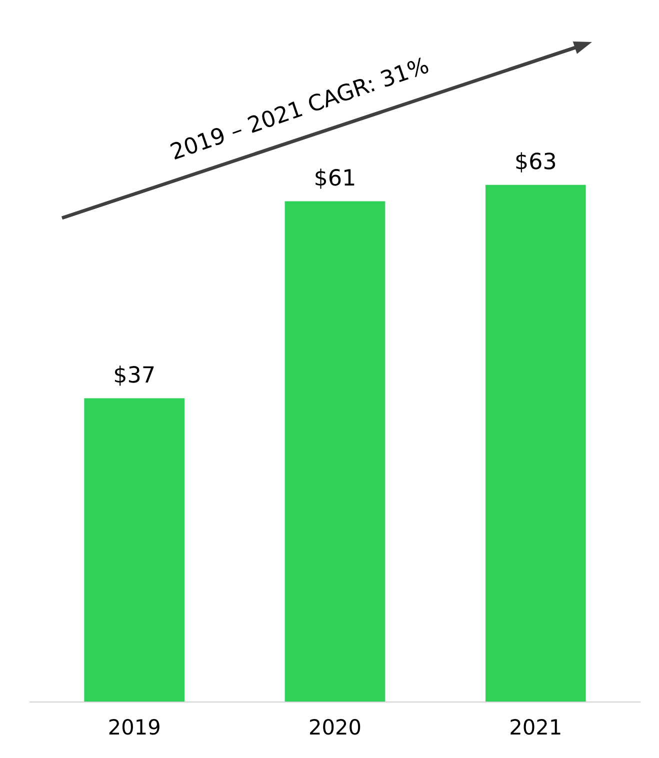 The height and width of the screenshot is (758, 659). What do you see at coordinates (134, 376) in the screenshot?
I see `data-label: $37` at bounding box center [134, 376].